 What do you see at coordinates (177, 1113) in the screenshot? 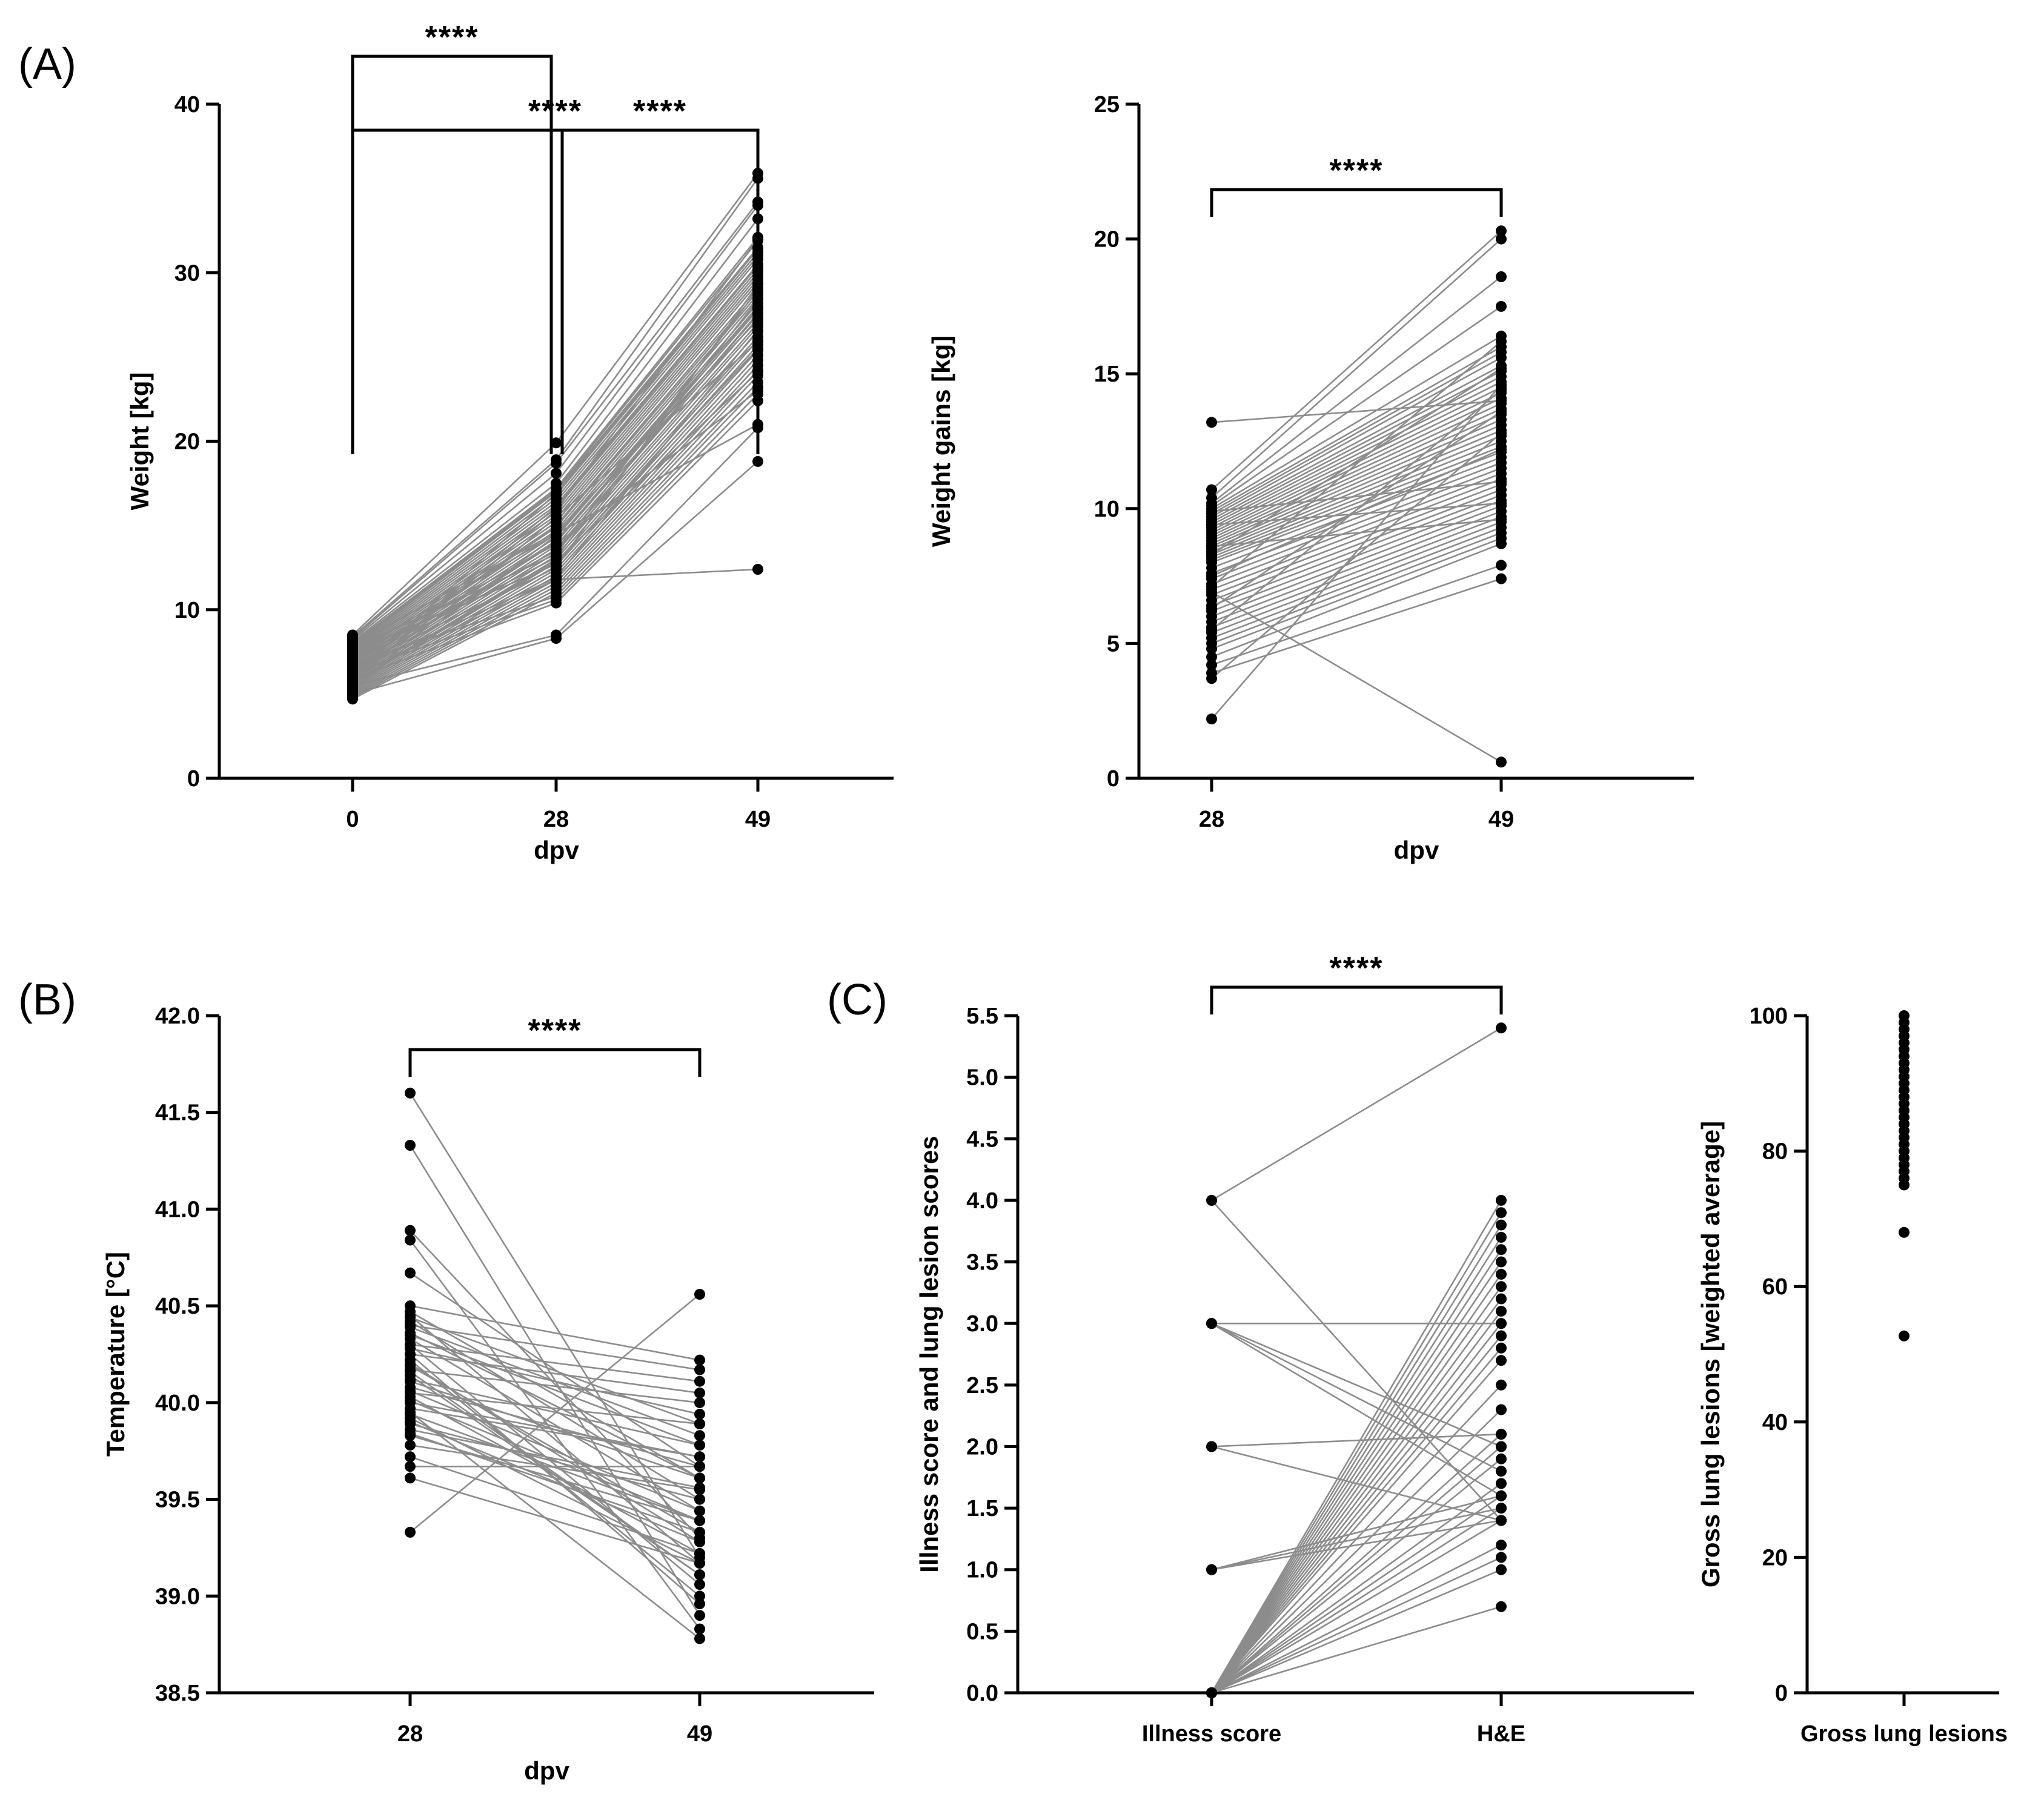
I see `y-tick-label: 41.5` at bounding box center [177, 1113].